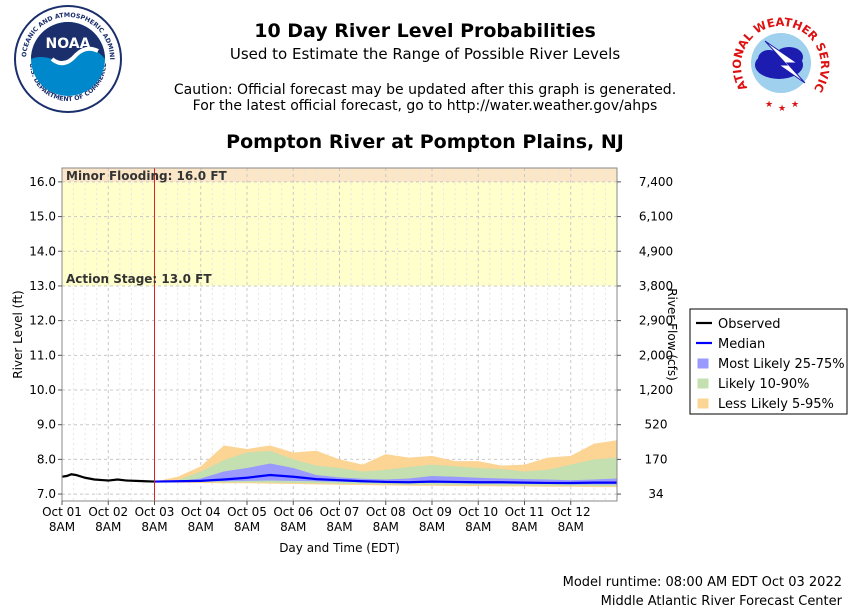  I want to click on location-title: Pompton River at Pompton Plains, NJ, so click(425, 142).